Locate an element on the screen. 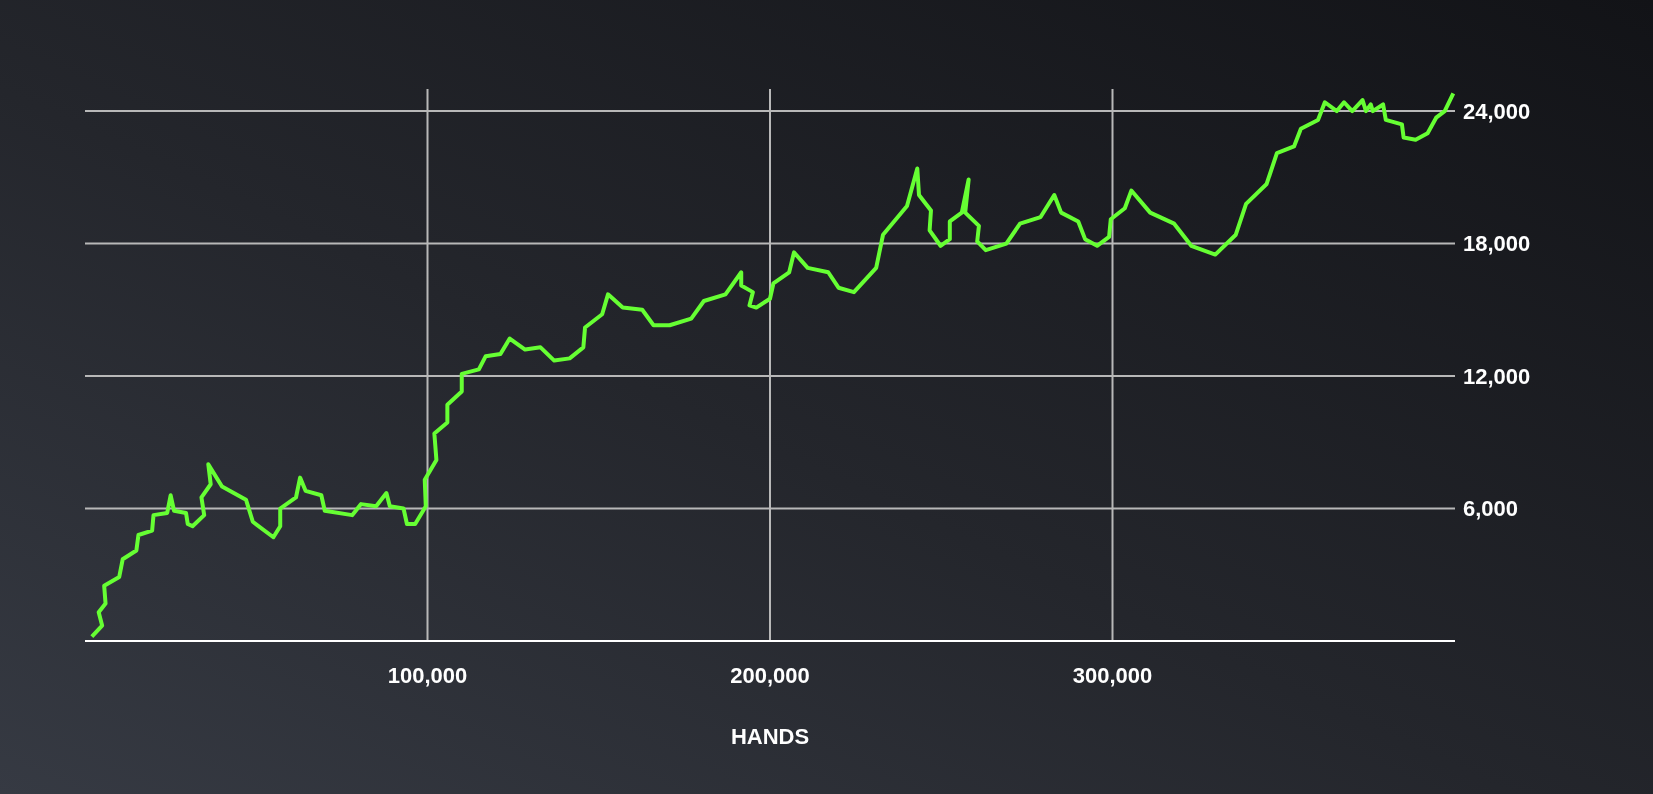 This screenshot has width=1653, height=794. y-tick-label: 18,000 is located at coordinates (1497, 244).